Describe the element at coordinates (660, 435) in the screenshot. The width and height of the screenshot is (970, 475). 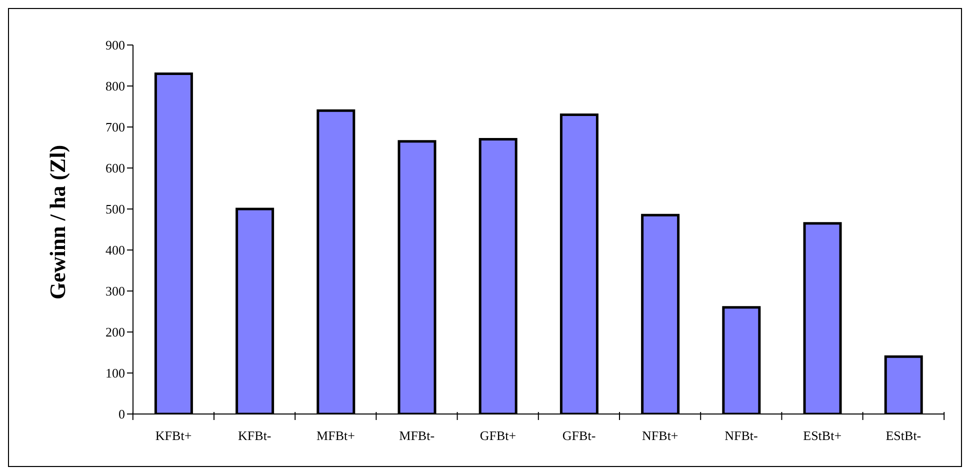
I see `x-tick-label: NFBt+` at that location.